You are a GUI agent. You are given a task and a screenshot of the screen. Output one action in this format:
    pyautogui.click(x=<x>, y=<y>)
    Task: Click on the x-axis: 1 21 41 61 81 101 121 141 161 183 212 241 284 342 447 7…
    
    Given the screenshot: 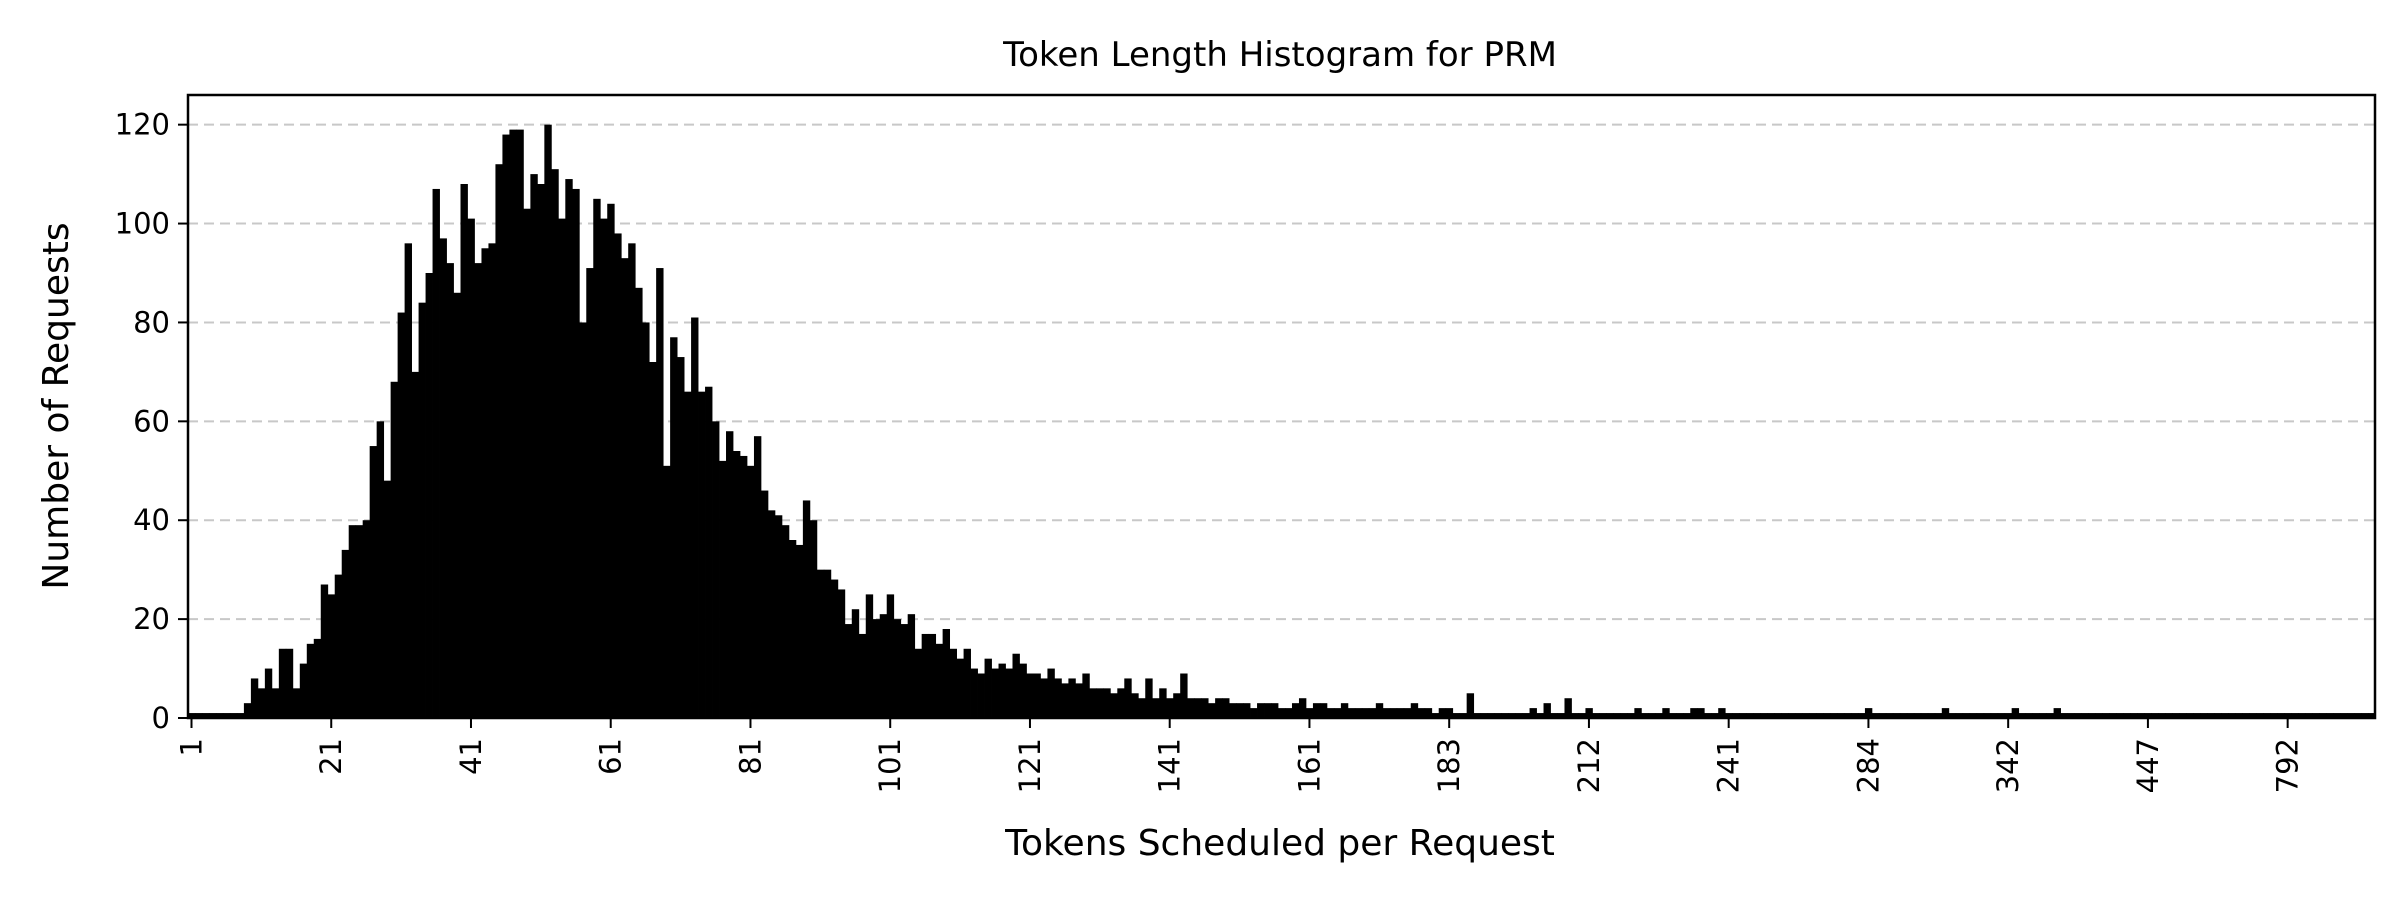 What is the action you would take?
    pyautogui.click(x=1239, y=755)
    